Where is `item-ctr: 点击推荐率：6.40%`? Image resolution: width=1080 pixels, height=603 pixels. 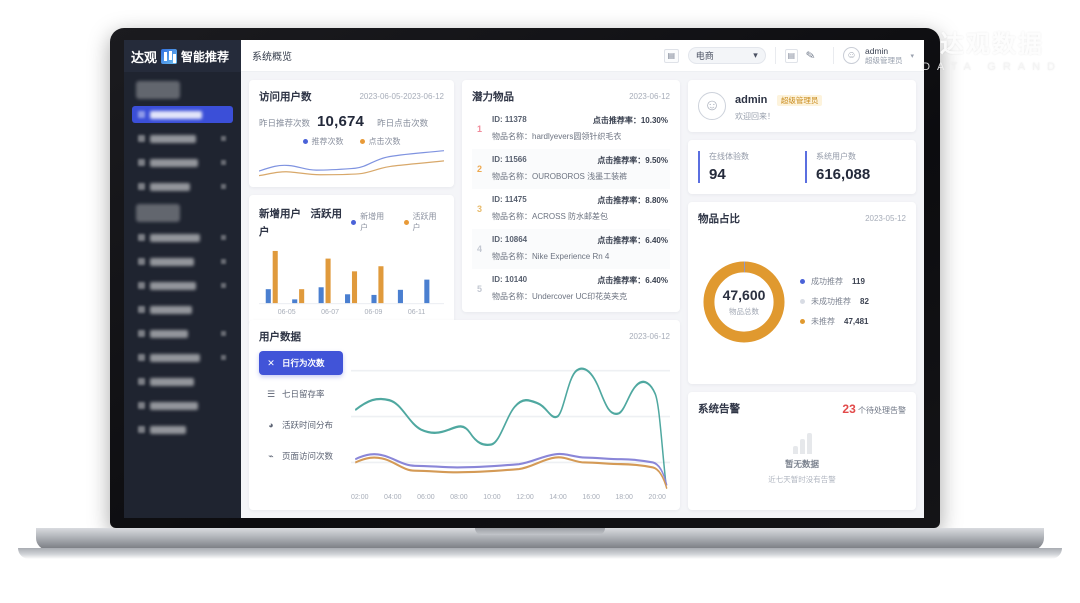 item-ctr: 点击推荐率：6.40% is located at coordinates (632, 280).